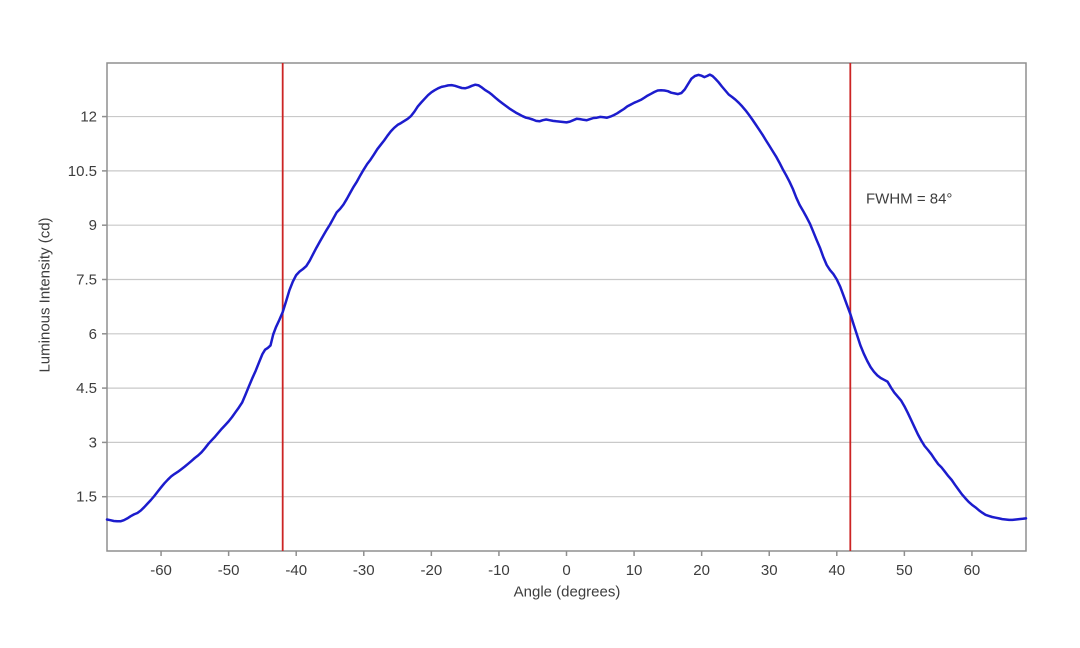 The width and height of the screenshot is (1080, 648). Describe the element at coordinates (701, 570) in the screenshot. I see `x-tick-label-20: 20` at that location.